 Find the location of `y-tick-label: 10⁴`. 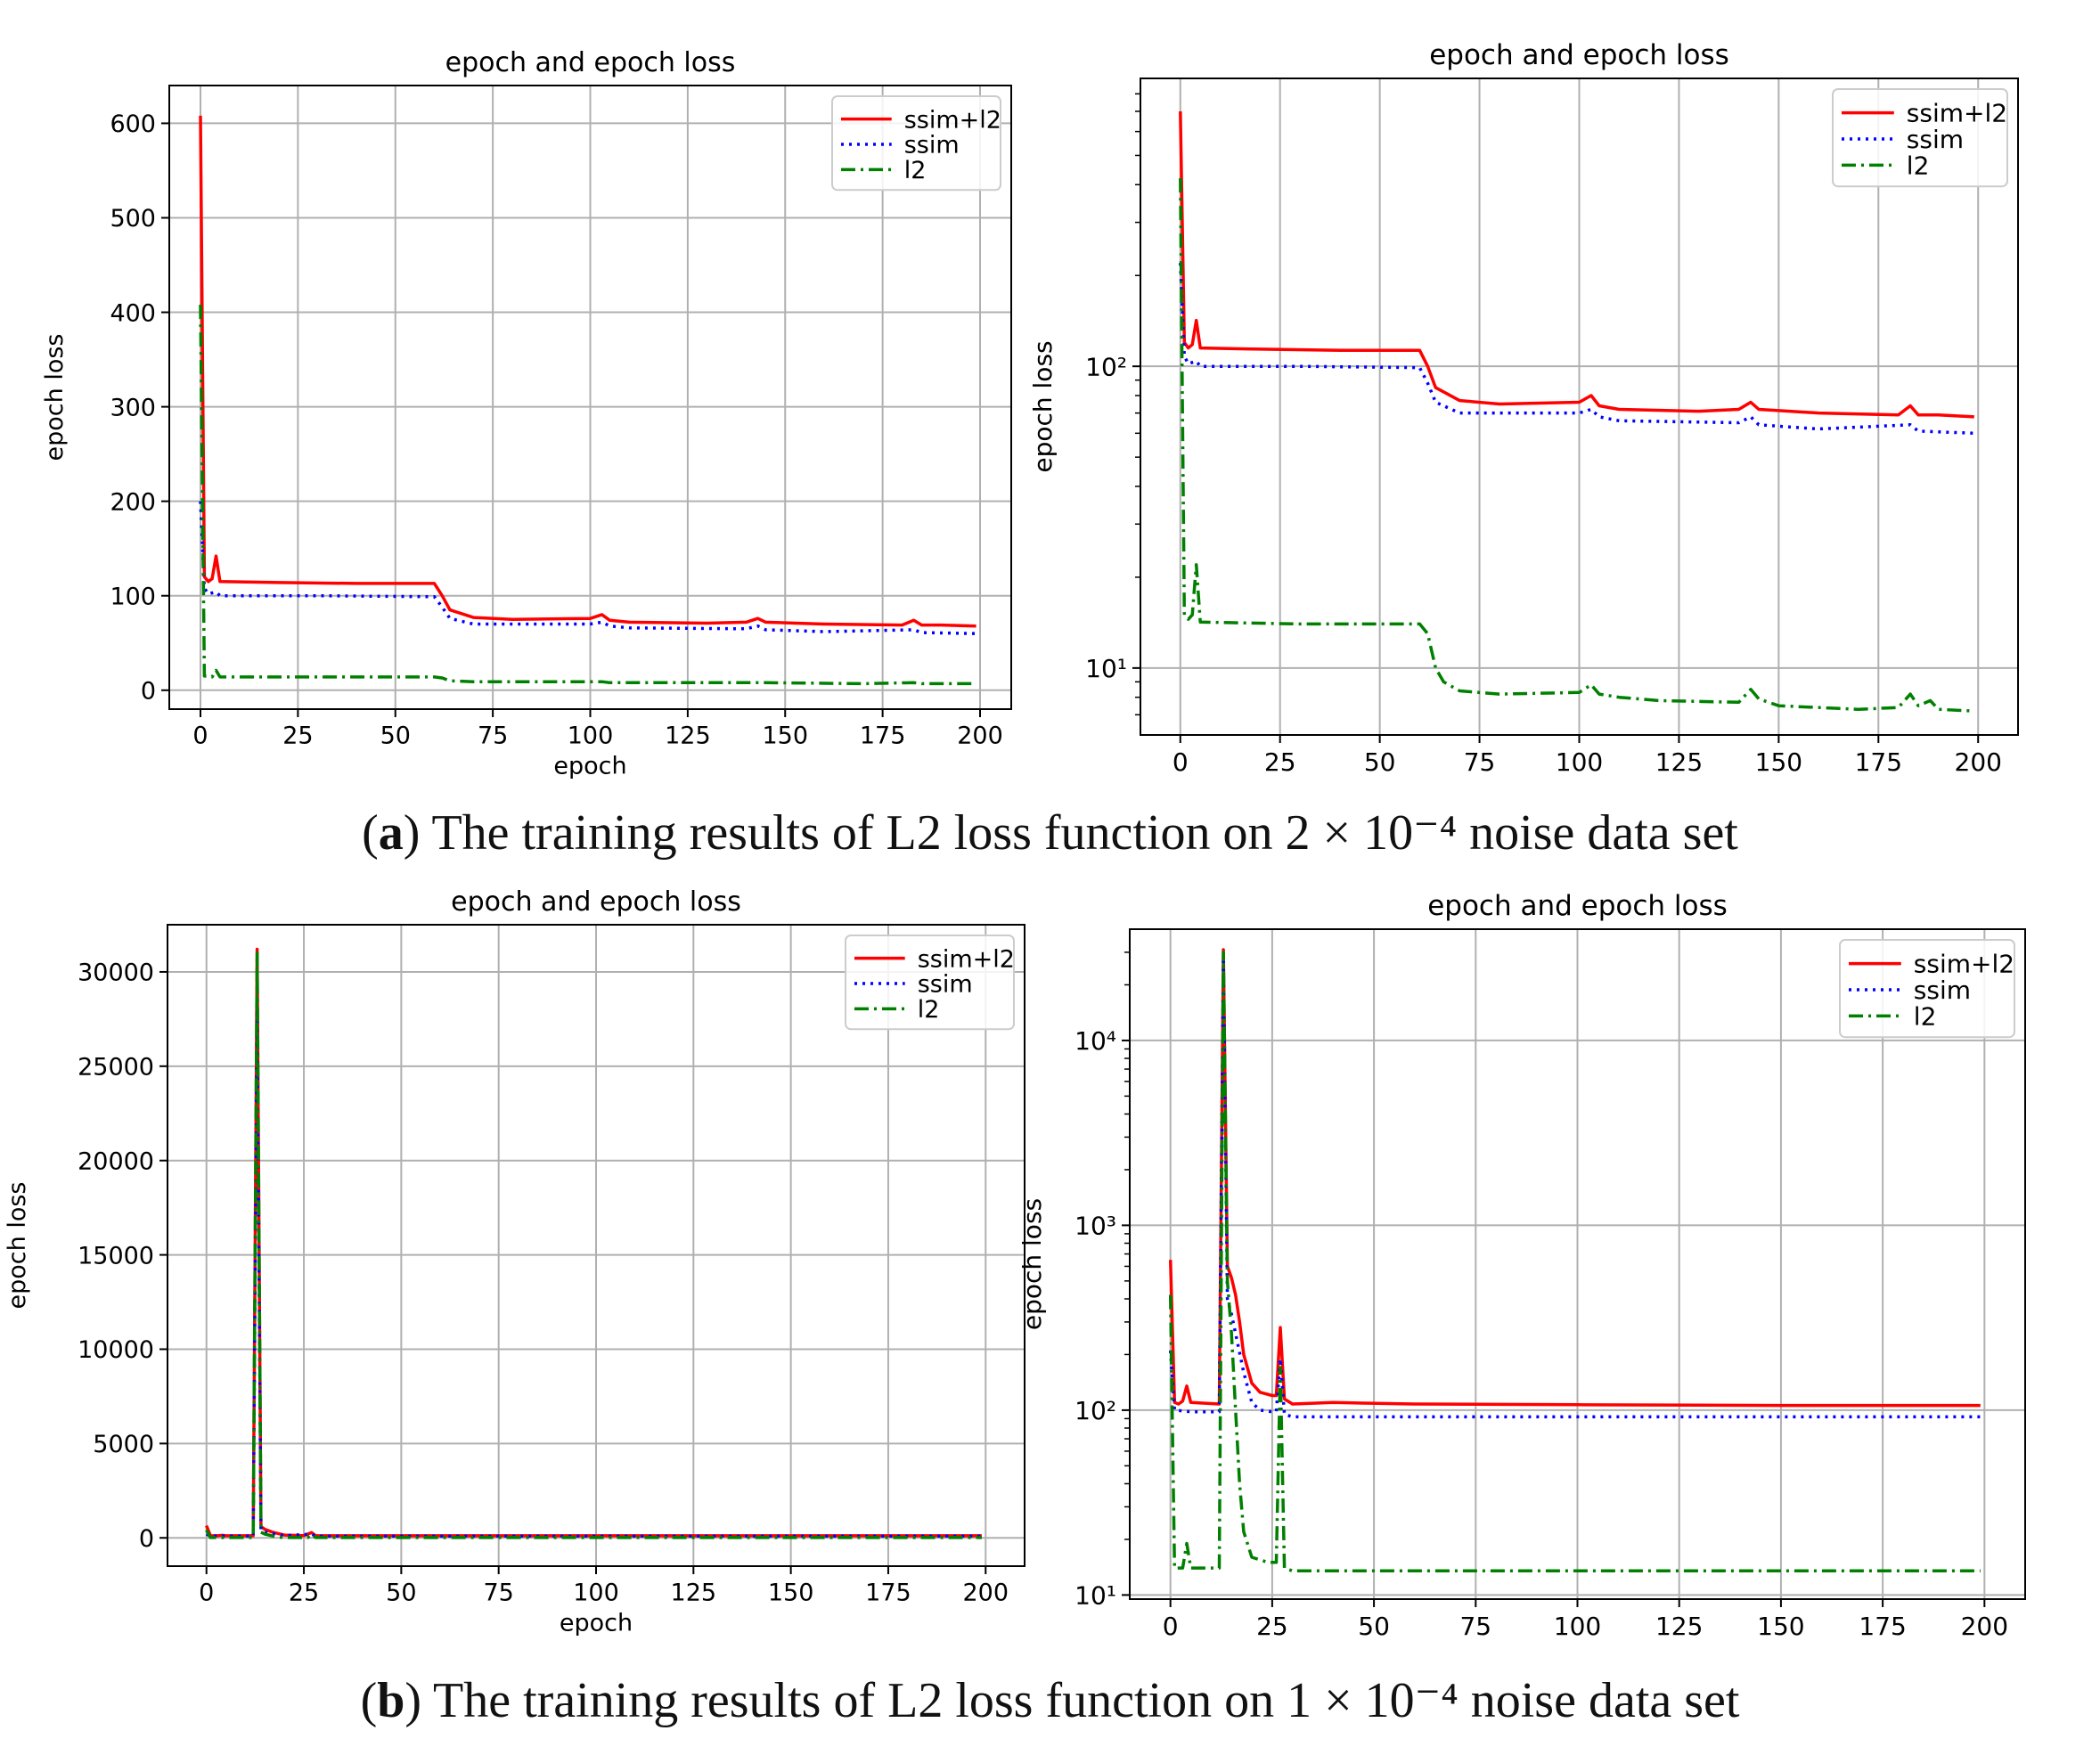

y-tick-label: 10⁴ is located at coordinates (1095, 1041).